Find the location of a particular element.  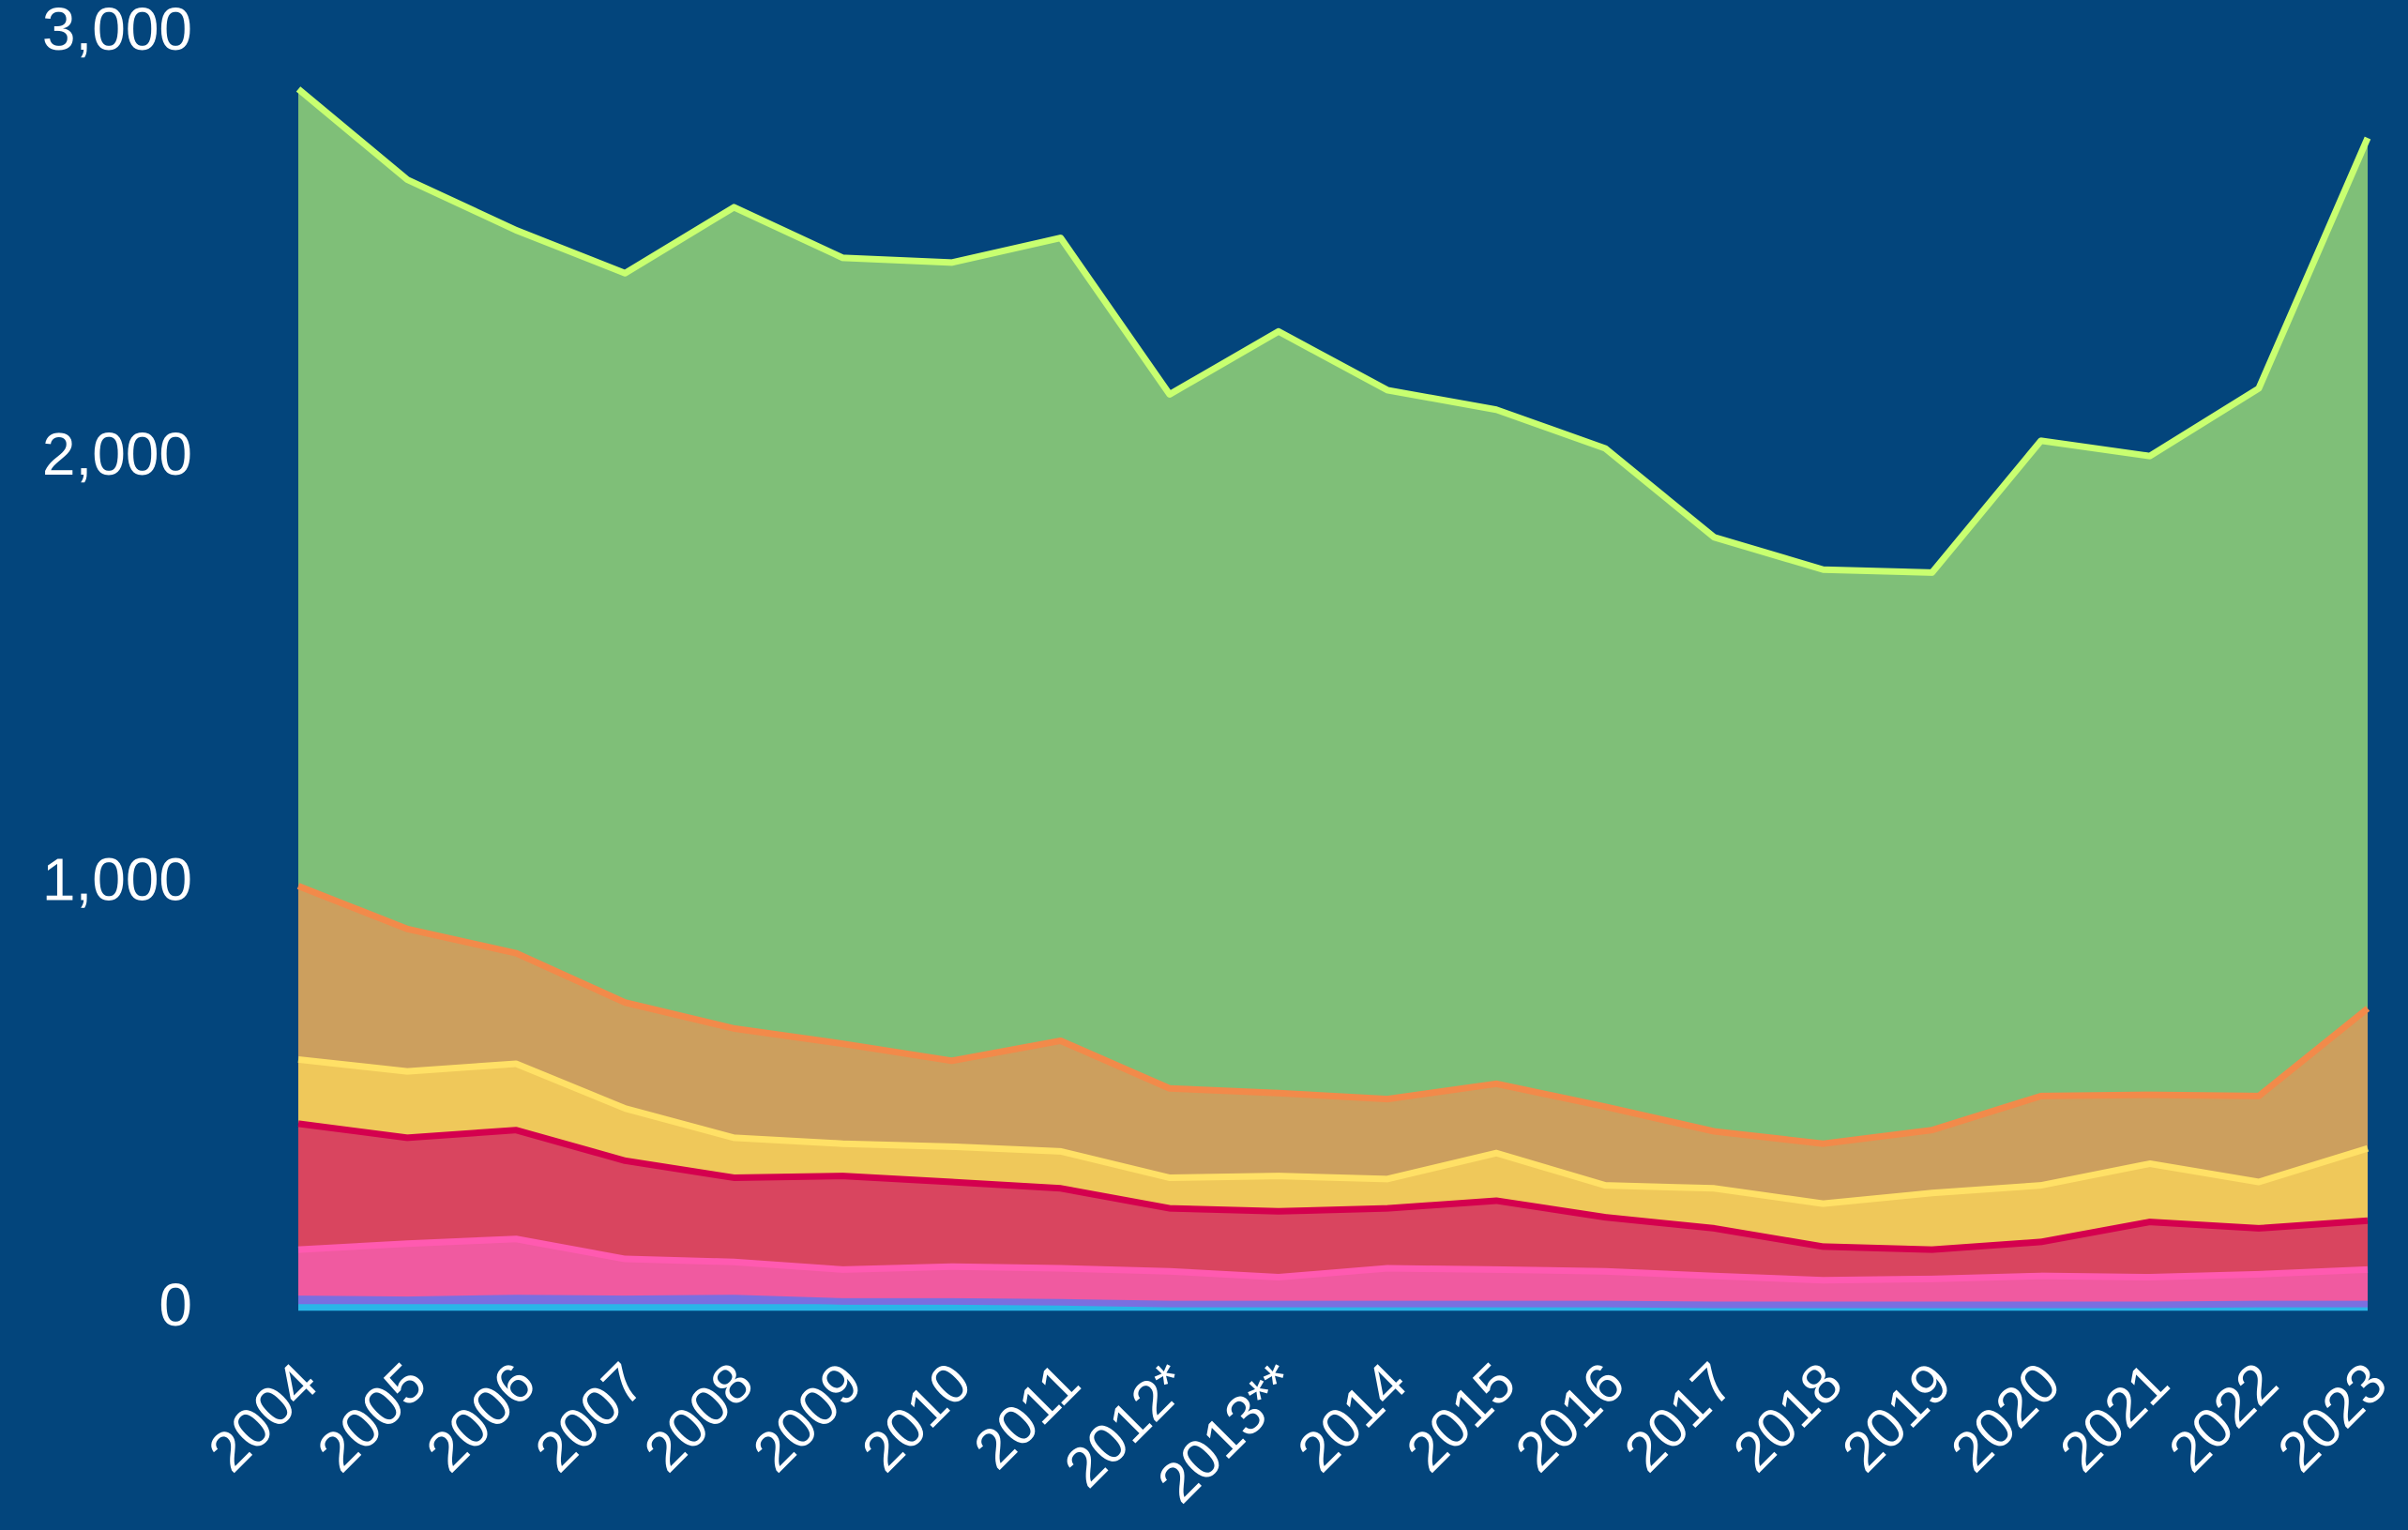

y-tick-label: 2,000 is located at coordinates (117, 454).